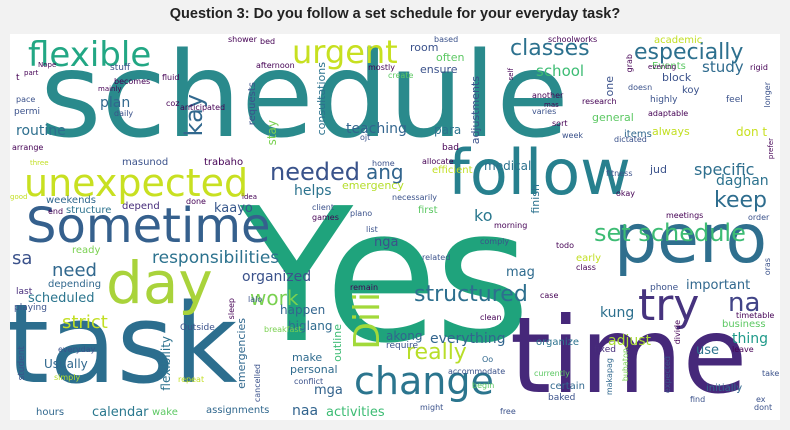 The width and height of the screenshot is (790, 430). Describe the element at coordinates (549, 295) in the screenshot. I see `word-case: case` at that location.